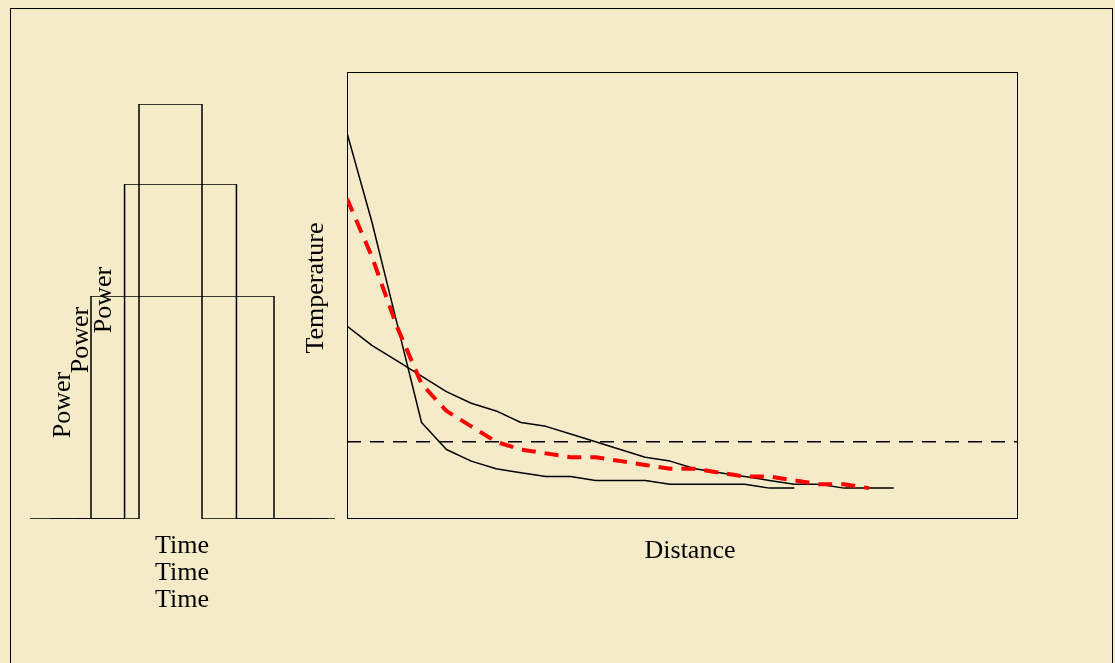  I want to click on y-axis-title: Power, so click(61, 405).